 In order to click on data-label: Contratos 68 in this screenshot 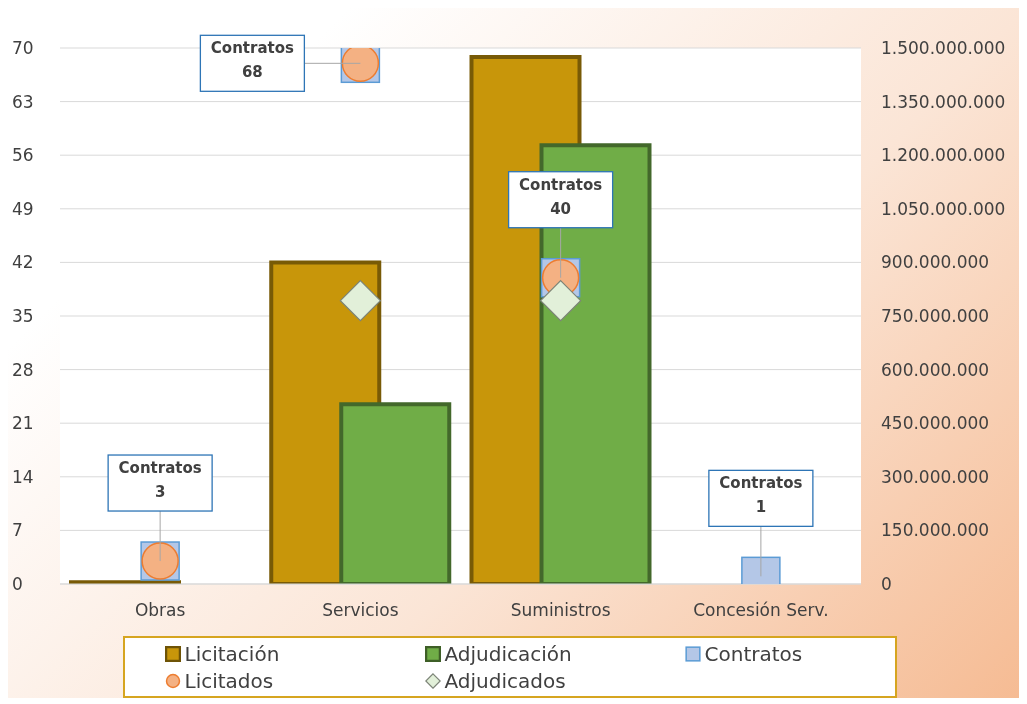, I will do `click(252, 60)`.